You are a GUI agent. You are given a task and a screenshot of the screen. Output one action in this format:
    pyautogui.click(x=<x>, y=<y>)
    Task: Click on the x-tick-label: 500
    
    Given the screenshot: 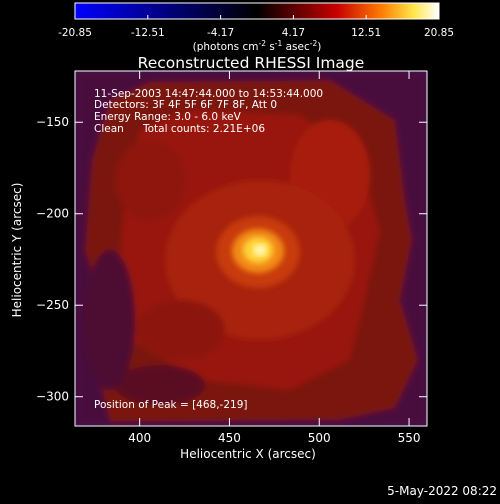 What is the action you would take?
    pyautogui.click(x=319, y=438)
    